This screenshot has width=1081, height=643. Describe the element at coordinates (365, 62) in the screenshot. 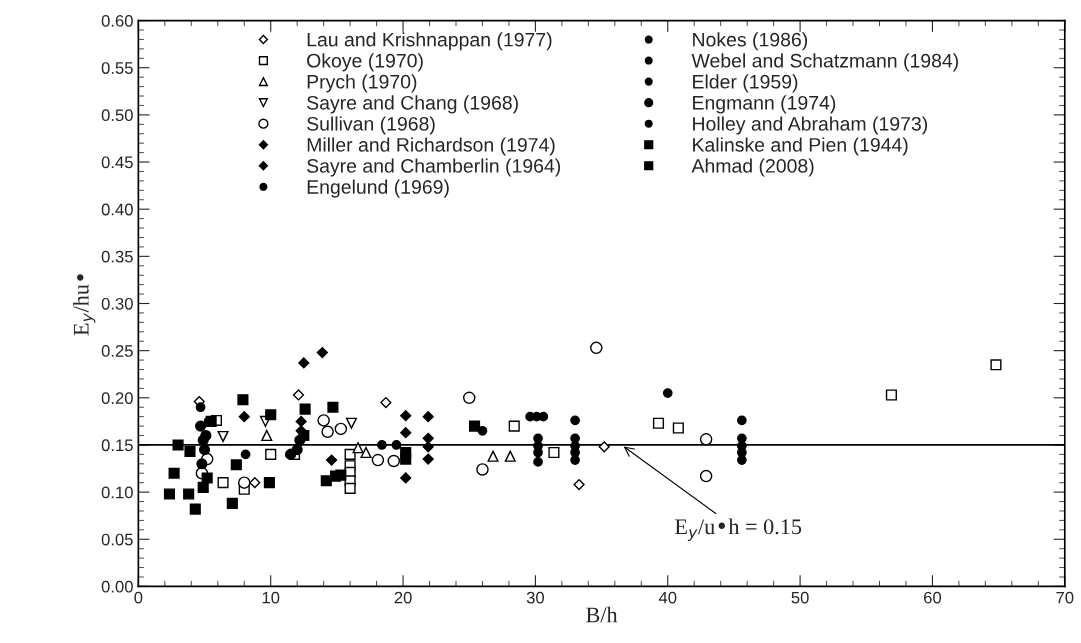

I see `legend-label: Okoye (1970)` at that location.